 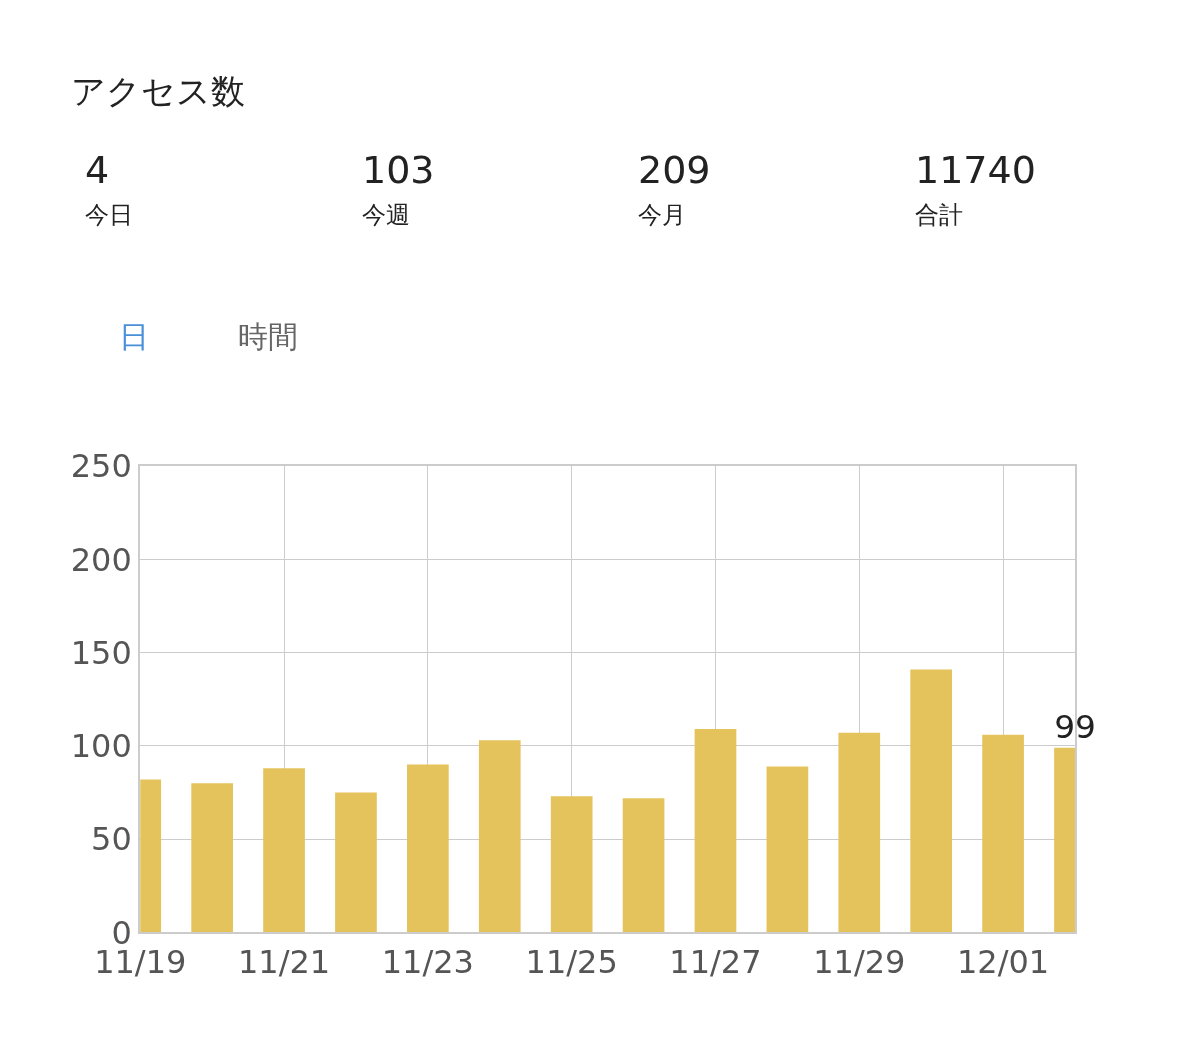 What do you see at coordinates (268, 336) in the screenshot?
I see `text: 時間` at bounding box center [268, 336].